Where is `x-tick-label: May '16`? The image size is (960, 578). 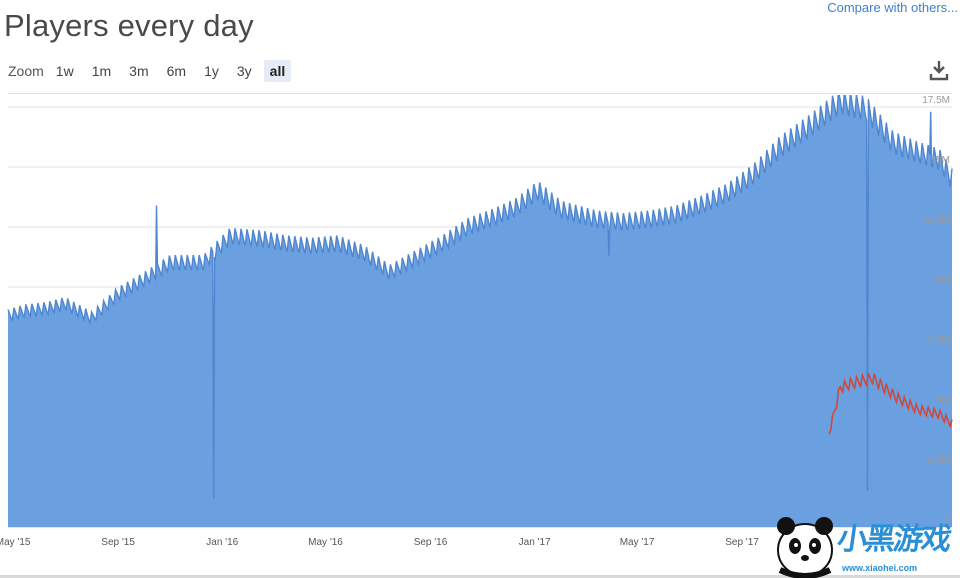
x-tick-label: May '16 is located at coordinates (325, 542).